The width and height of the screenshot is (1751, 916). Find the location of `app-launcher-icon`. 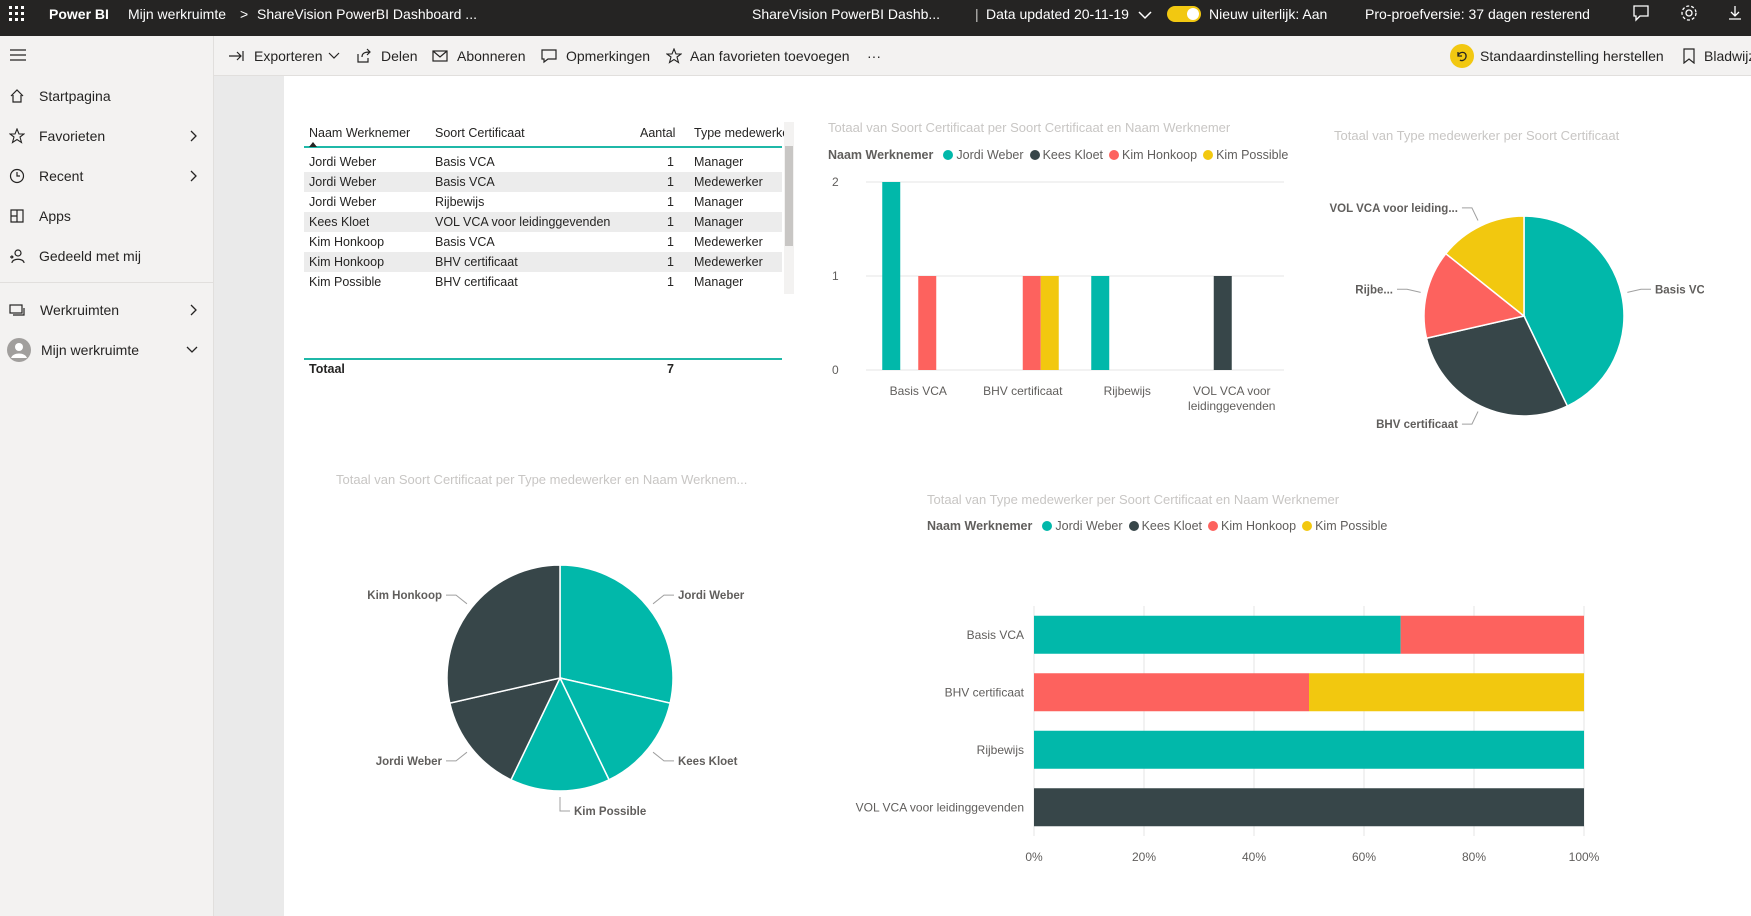

app-launcher-icon is located at coordinates (17, 14).